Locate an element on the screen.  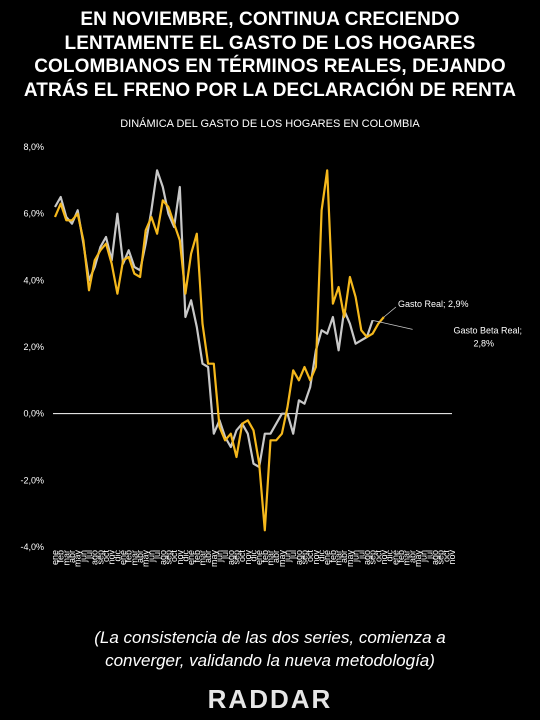
gasto-real-leader is located at coordinates (390, 312).